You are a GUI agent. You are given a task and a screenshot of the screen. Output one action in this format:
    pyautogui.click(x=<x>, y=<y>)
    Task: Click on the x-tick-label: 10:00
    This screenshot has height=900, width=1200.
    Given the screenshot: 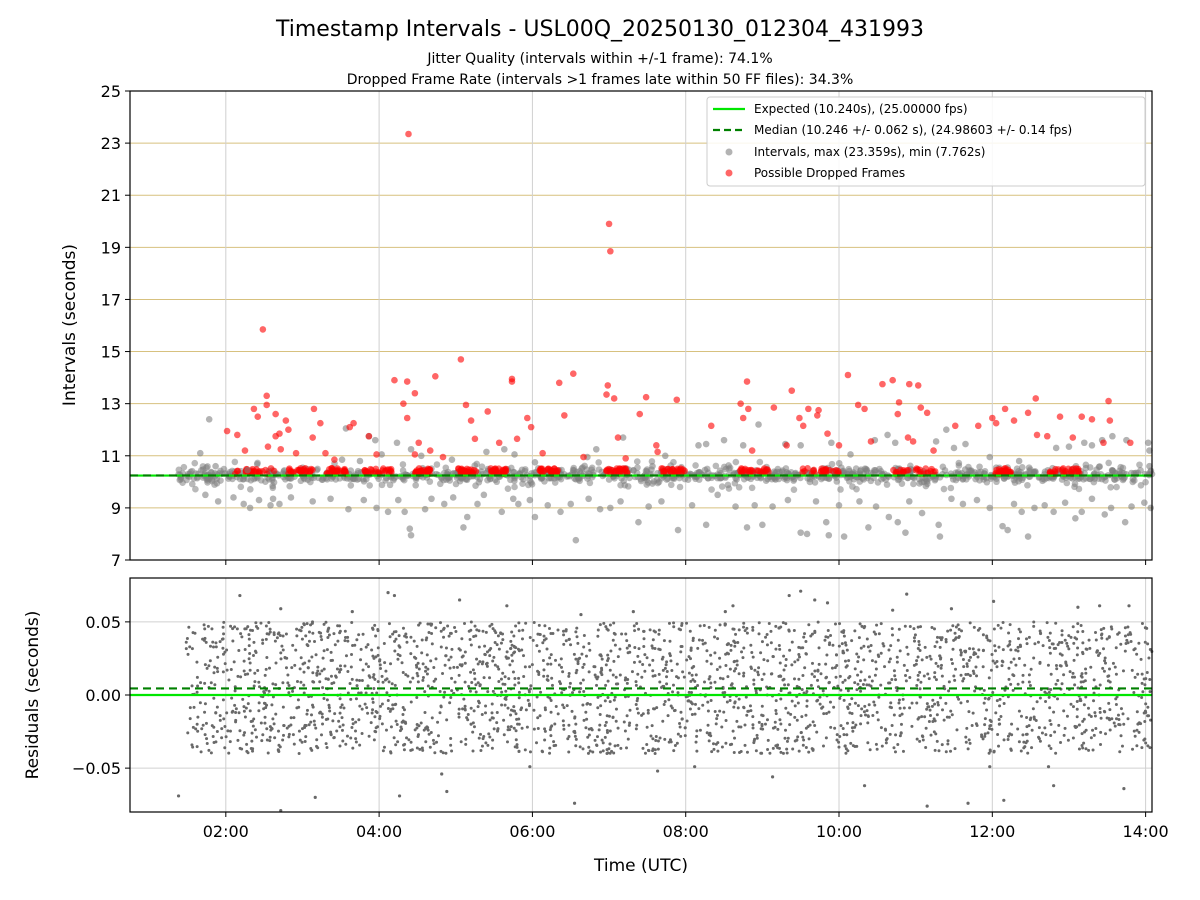 What is the action you would take?
    pyautogui.click(x=839, y=831)
    